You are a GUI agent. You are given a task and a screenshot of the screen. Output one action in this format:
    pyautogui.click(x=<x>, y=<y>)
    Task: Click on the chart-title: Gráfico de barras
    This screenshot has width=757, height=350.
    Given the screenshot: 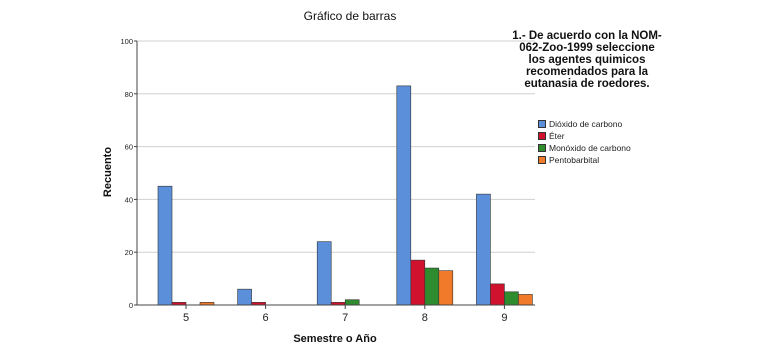 What is the action you would take?
    pyautogui.click(x=350, y=16)
    